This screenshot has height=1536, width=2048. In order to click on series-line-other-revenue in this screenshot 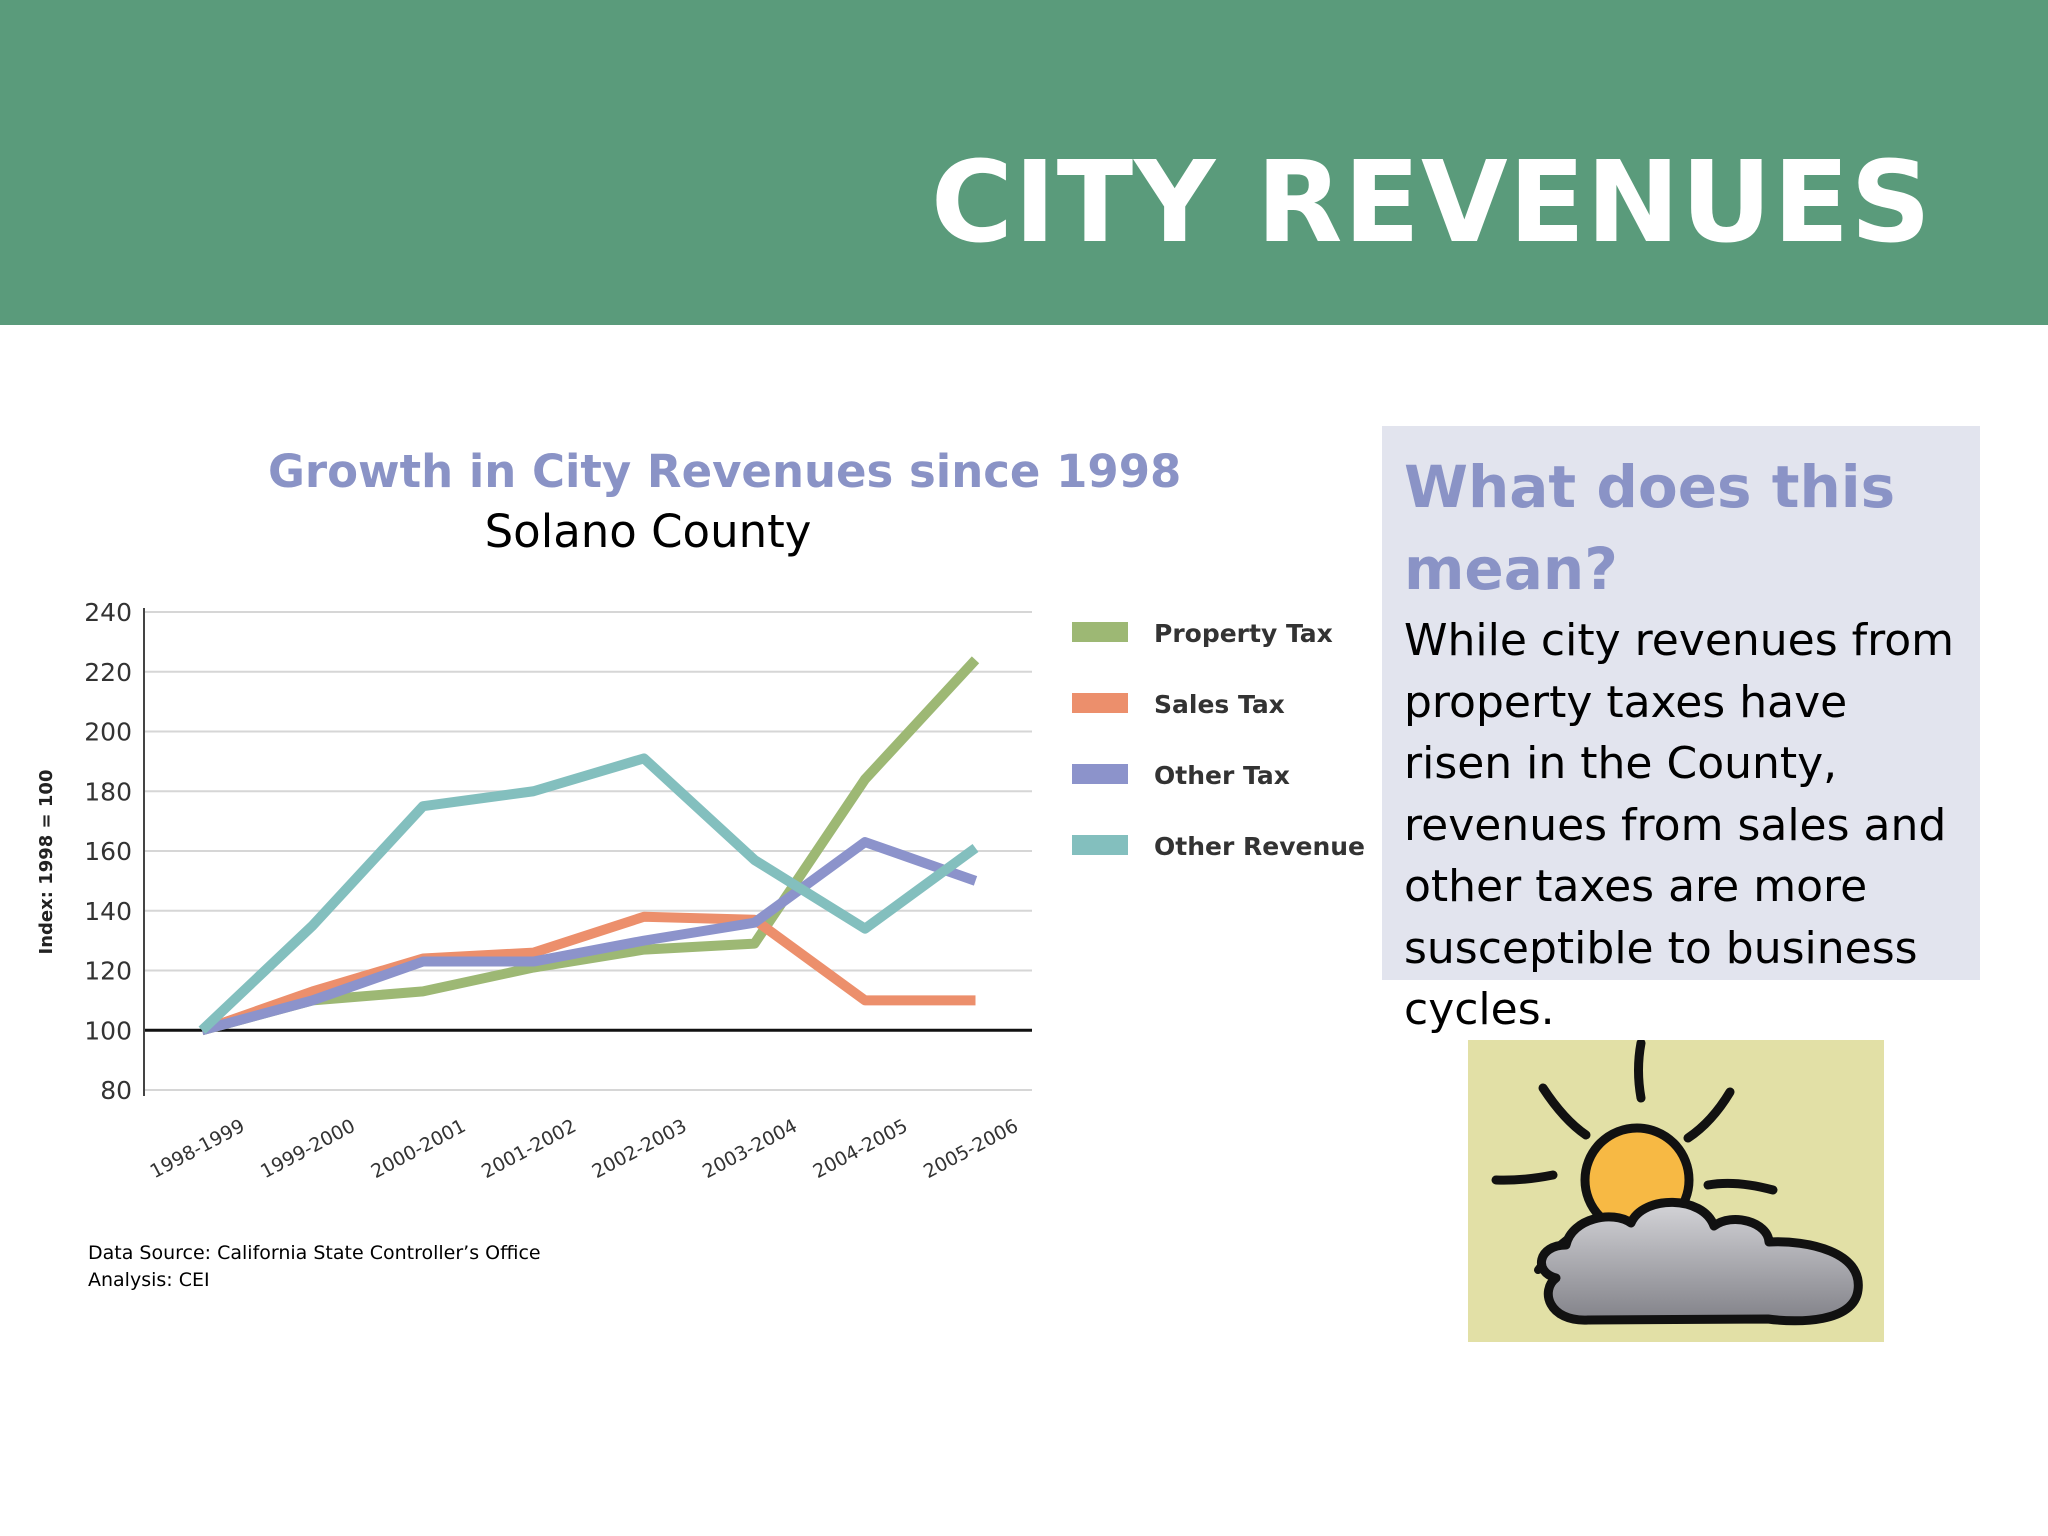, I will do `click(588, 893)`.